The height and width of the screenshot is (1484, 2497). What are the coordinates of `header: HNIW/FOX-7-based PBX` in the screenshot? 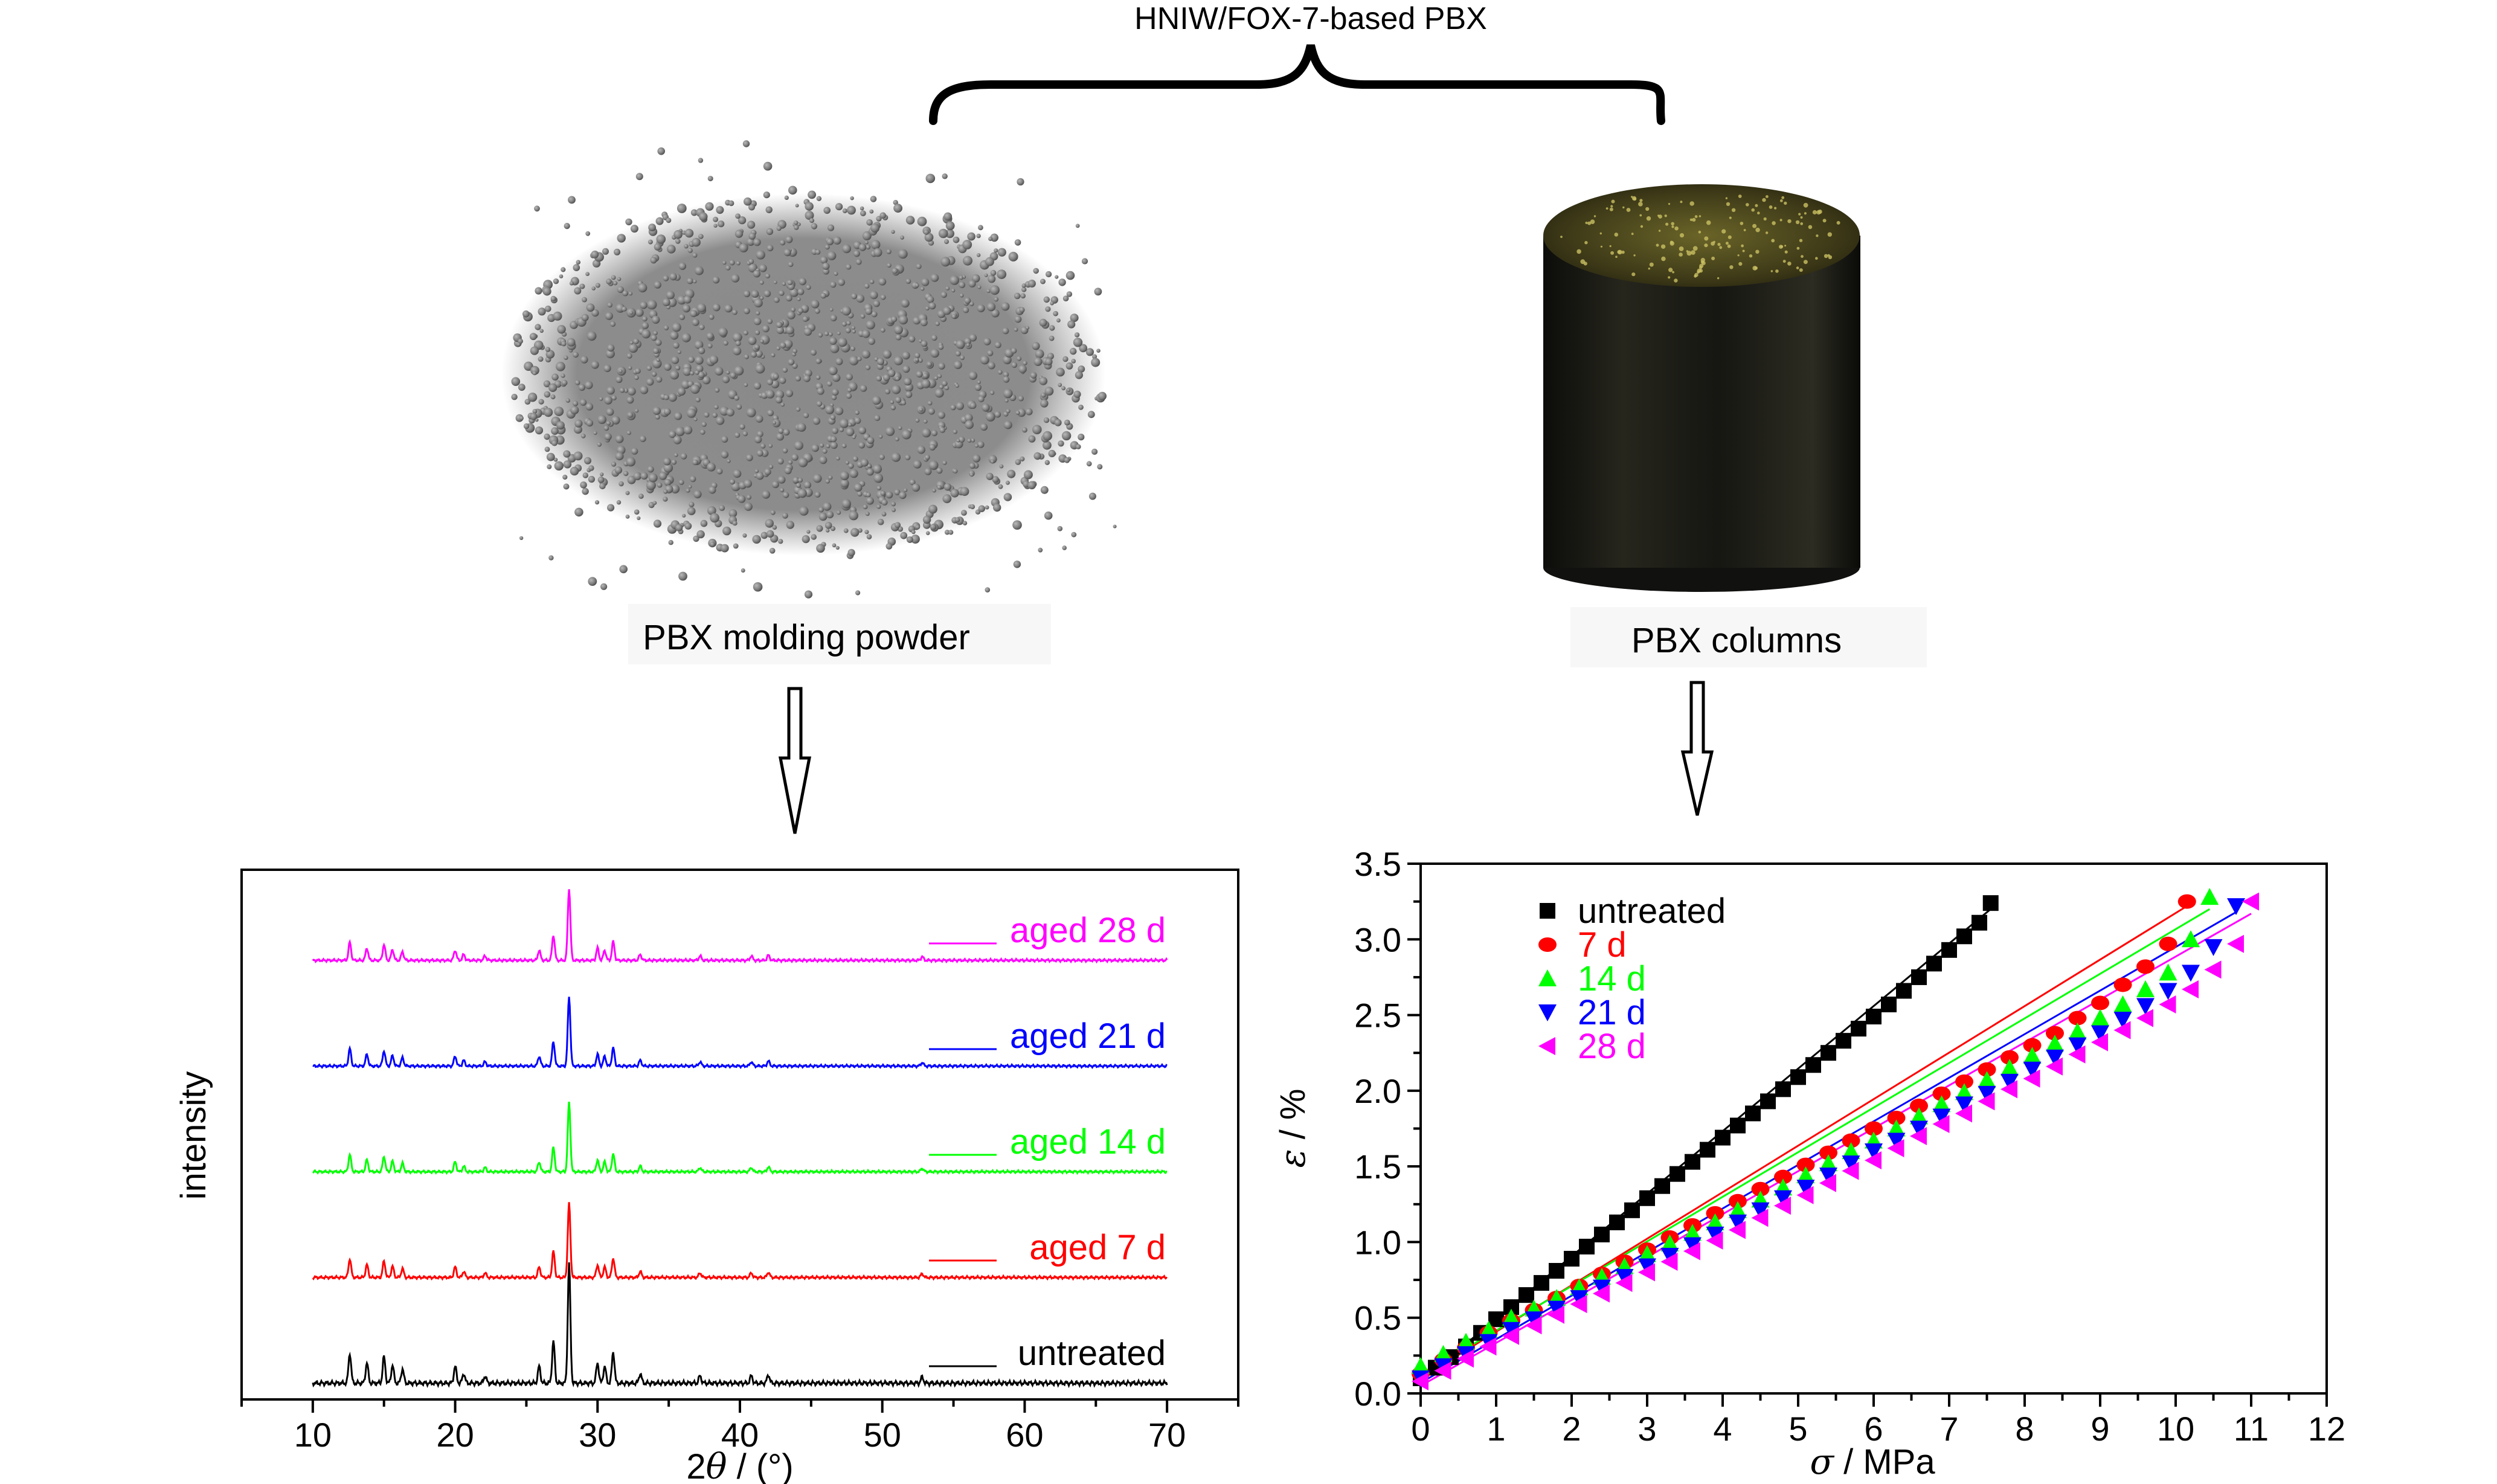 It's located at (1297, 63).